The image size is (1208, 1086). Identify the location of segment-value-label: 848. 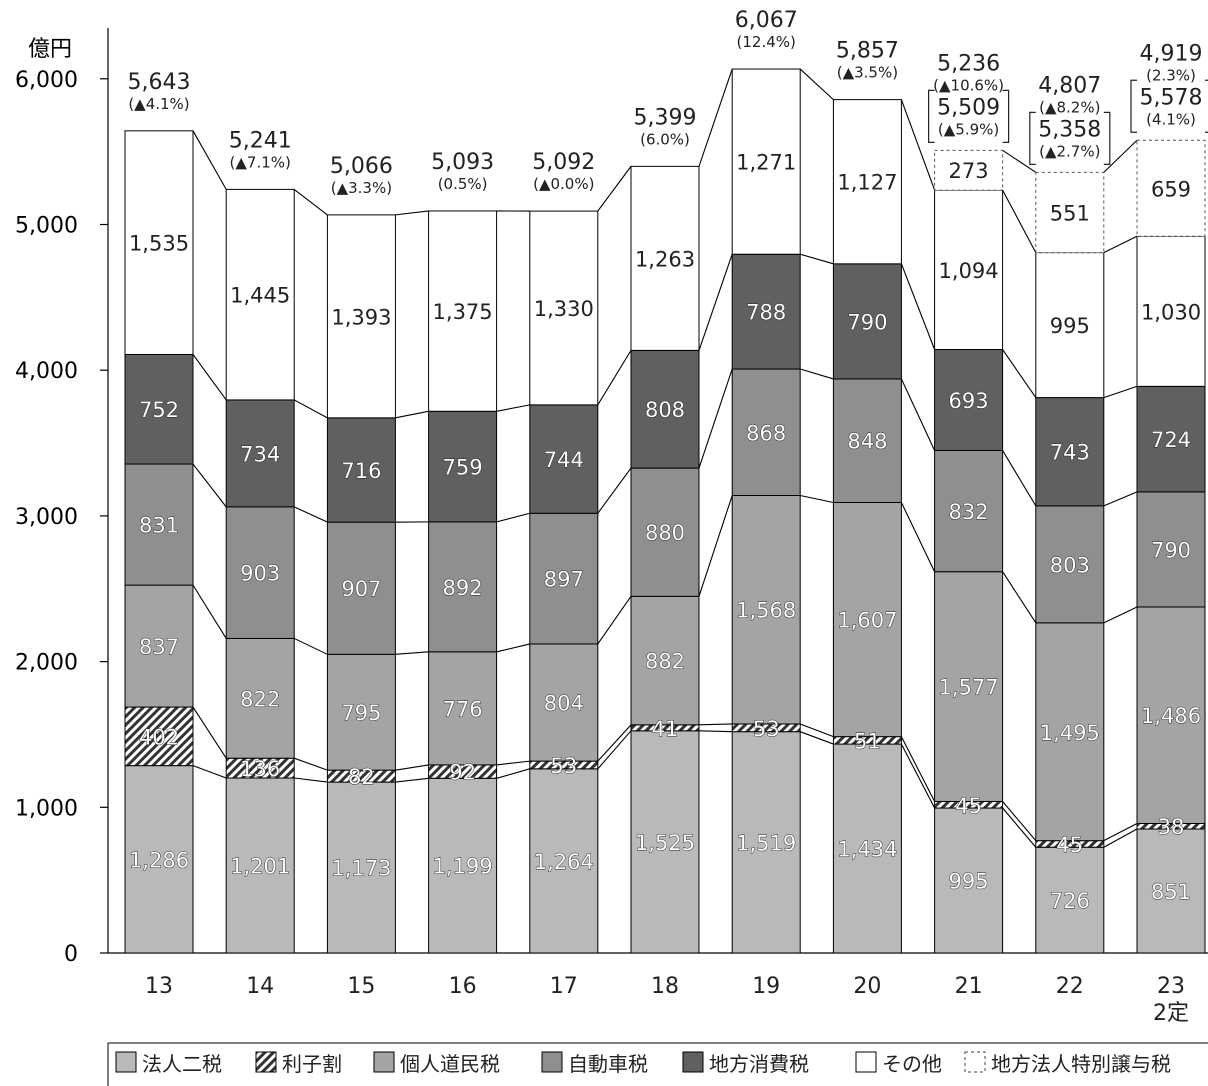
(867, 442).